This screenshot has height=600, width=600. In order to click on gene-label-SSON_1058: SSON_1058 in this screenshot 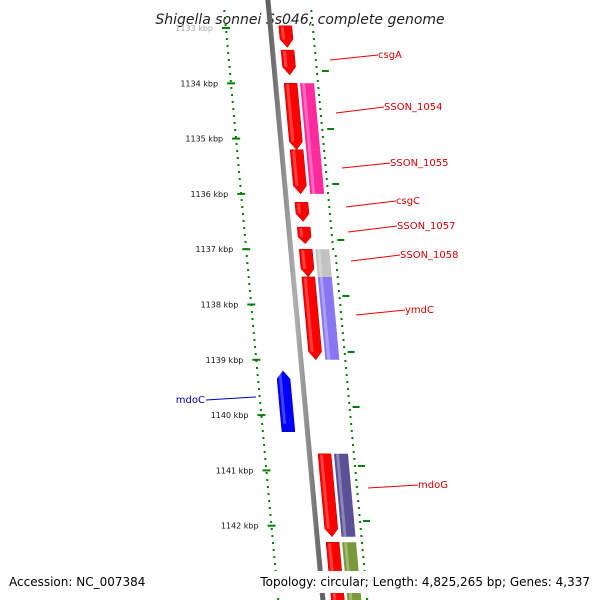, I will do `click(429, 255)`.